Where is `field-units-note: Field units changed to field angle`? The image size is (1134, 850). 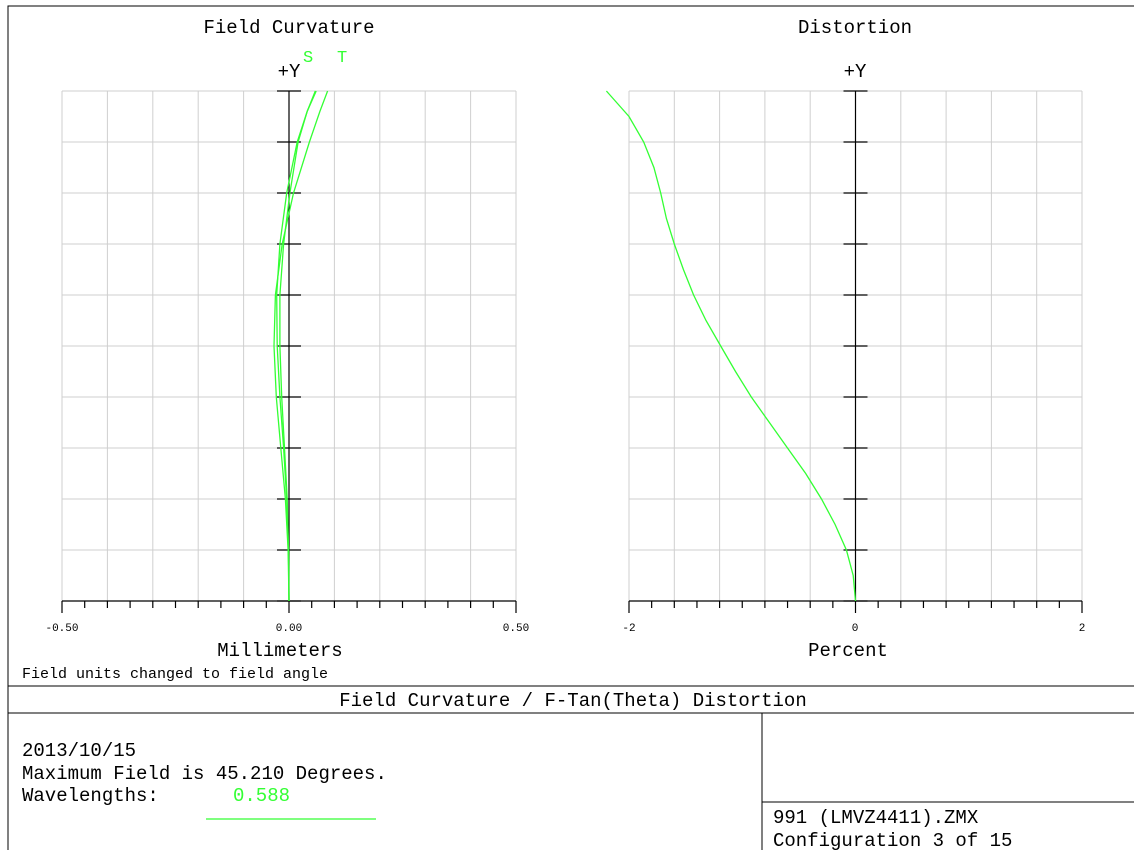
field-units-note: Field units changed to field angle is located at coordinates (175, 674).